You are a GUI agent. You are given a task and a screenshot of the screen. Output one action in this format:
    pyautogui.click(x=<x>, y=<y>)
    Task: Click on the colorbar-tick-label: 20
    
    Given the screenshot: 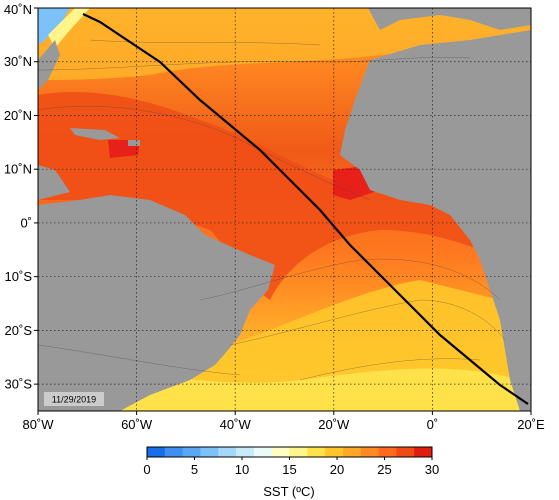 What is the action you would take?
    pyautogui.click(x=337, y=469)
    